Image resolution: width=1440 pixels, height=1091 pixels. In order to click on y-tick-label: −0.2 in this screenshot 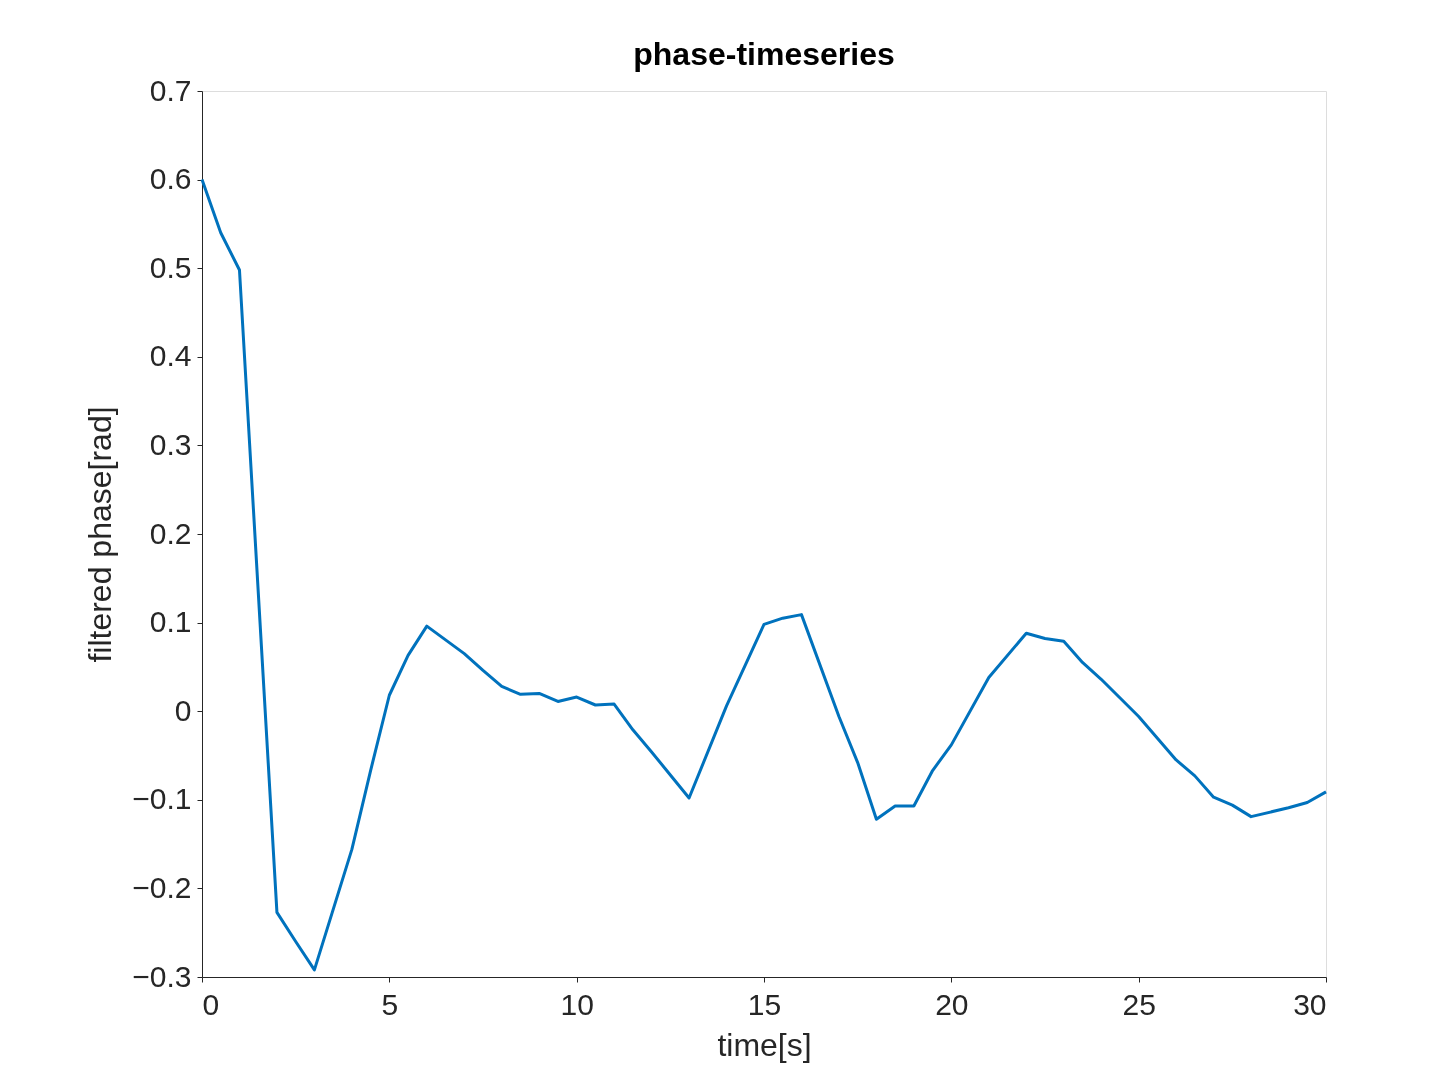, I will do `click(162, 887)`.